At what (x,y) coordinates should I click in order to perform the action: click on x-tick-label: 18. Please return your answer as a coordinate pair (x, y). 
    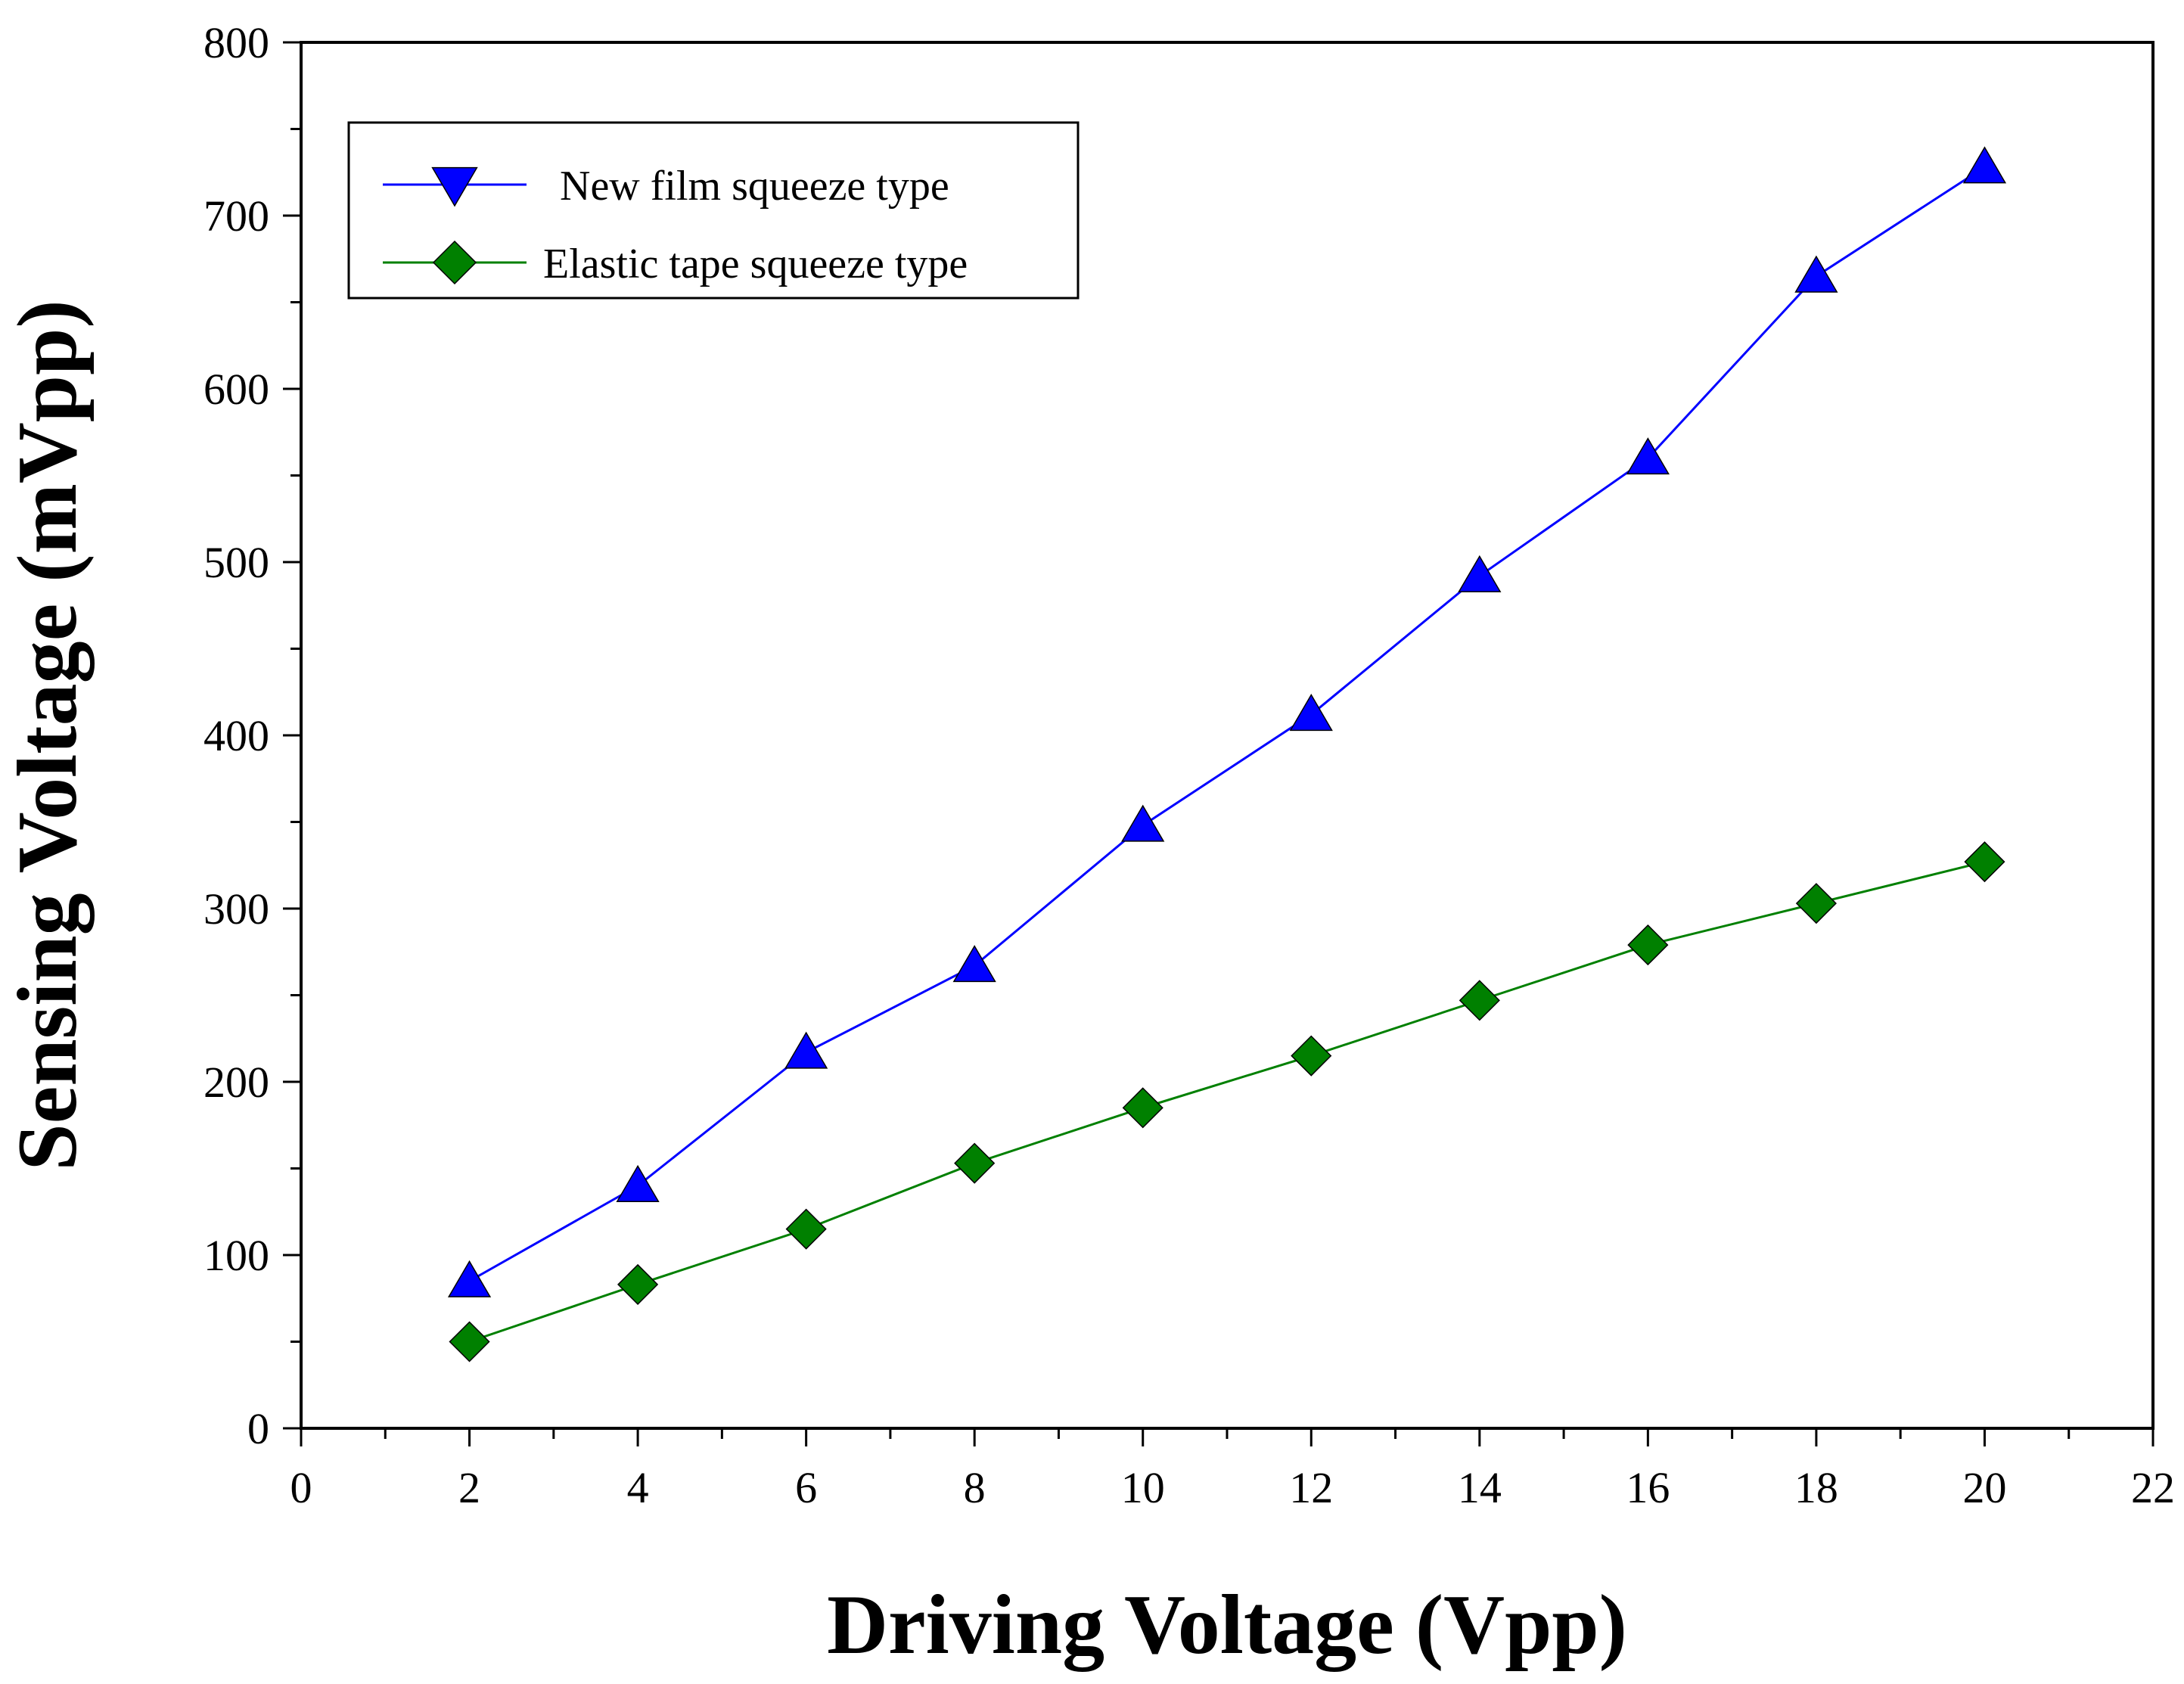
    Looking at the image, I should click on (1816, 1487).